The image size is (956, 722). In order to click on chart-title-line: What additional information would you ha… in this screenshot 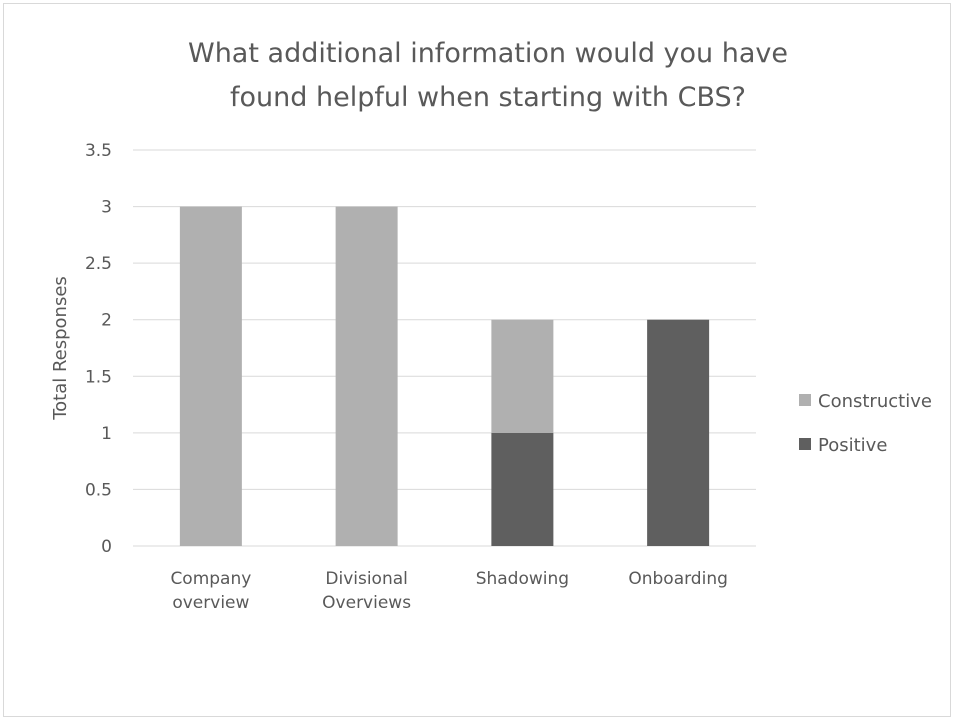, I will do `click(488, 53)`.